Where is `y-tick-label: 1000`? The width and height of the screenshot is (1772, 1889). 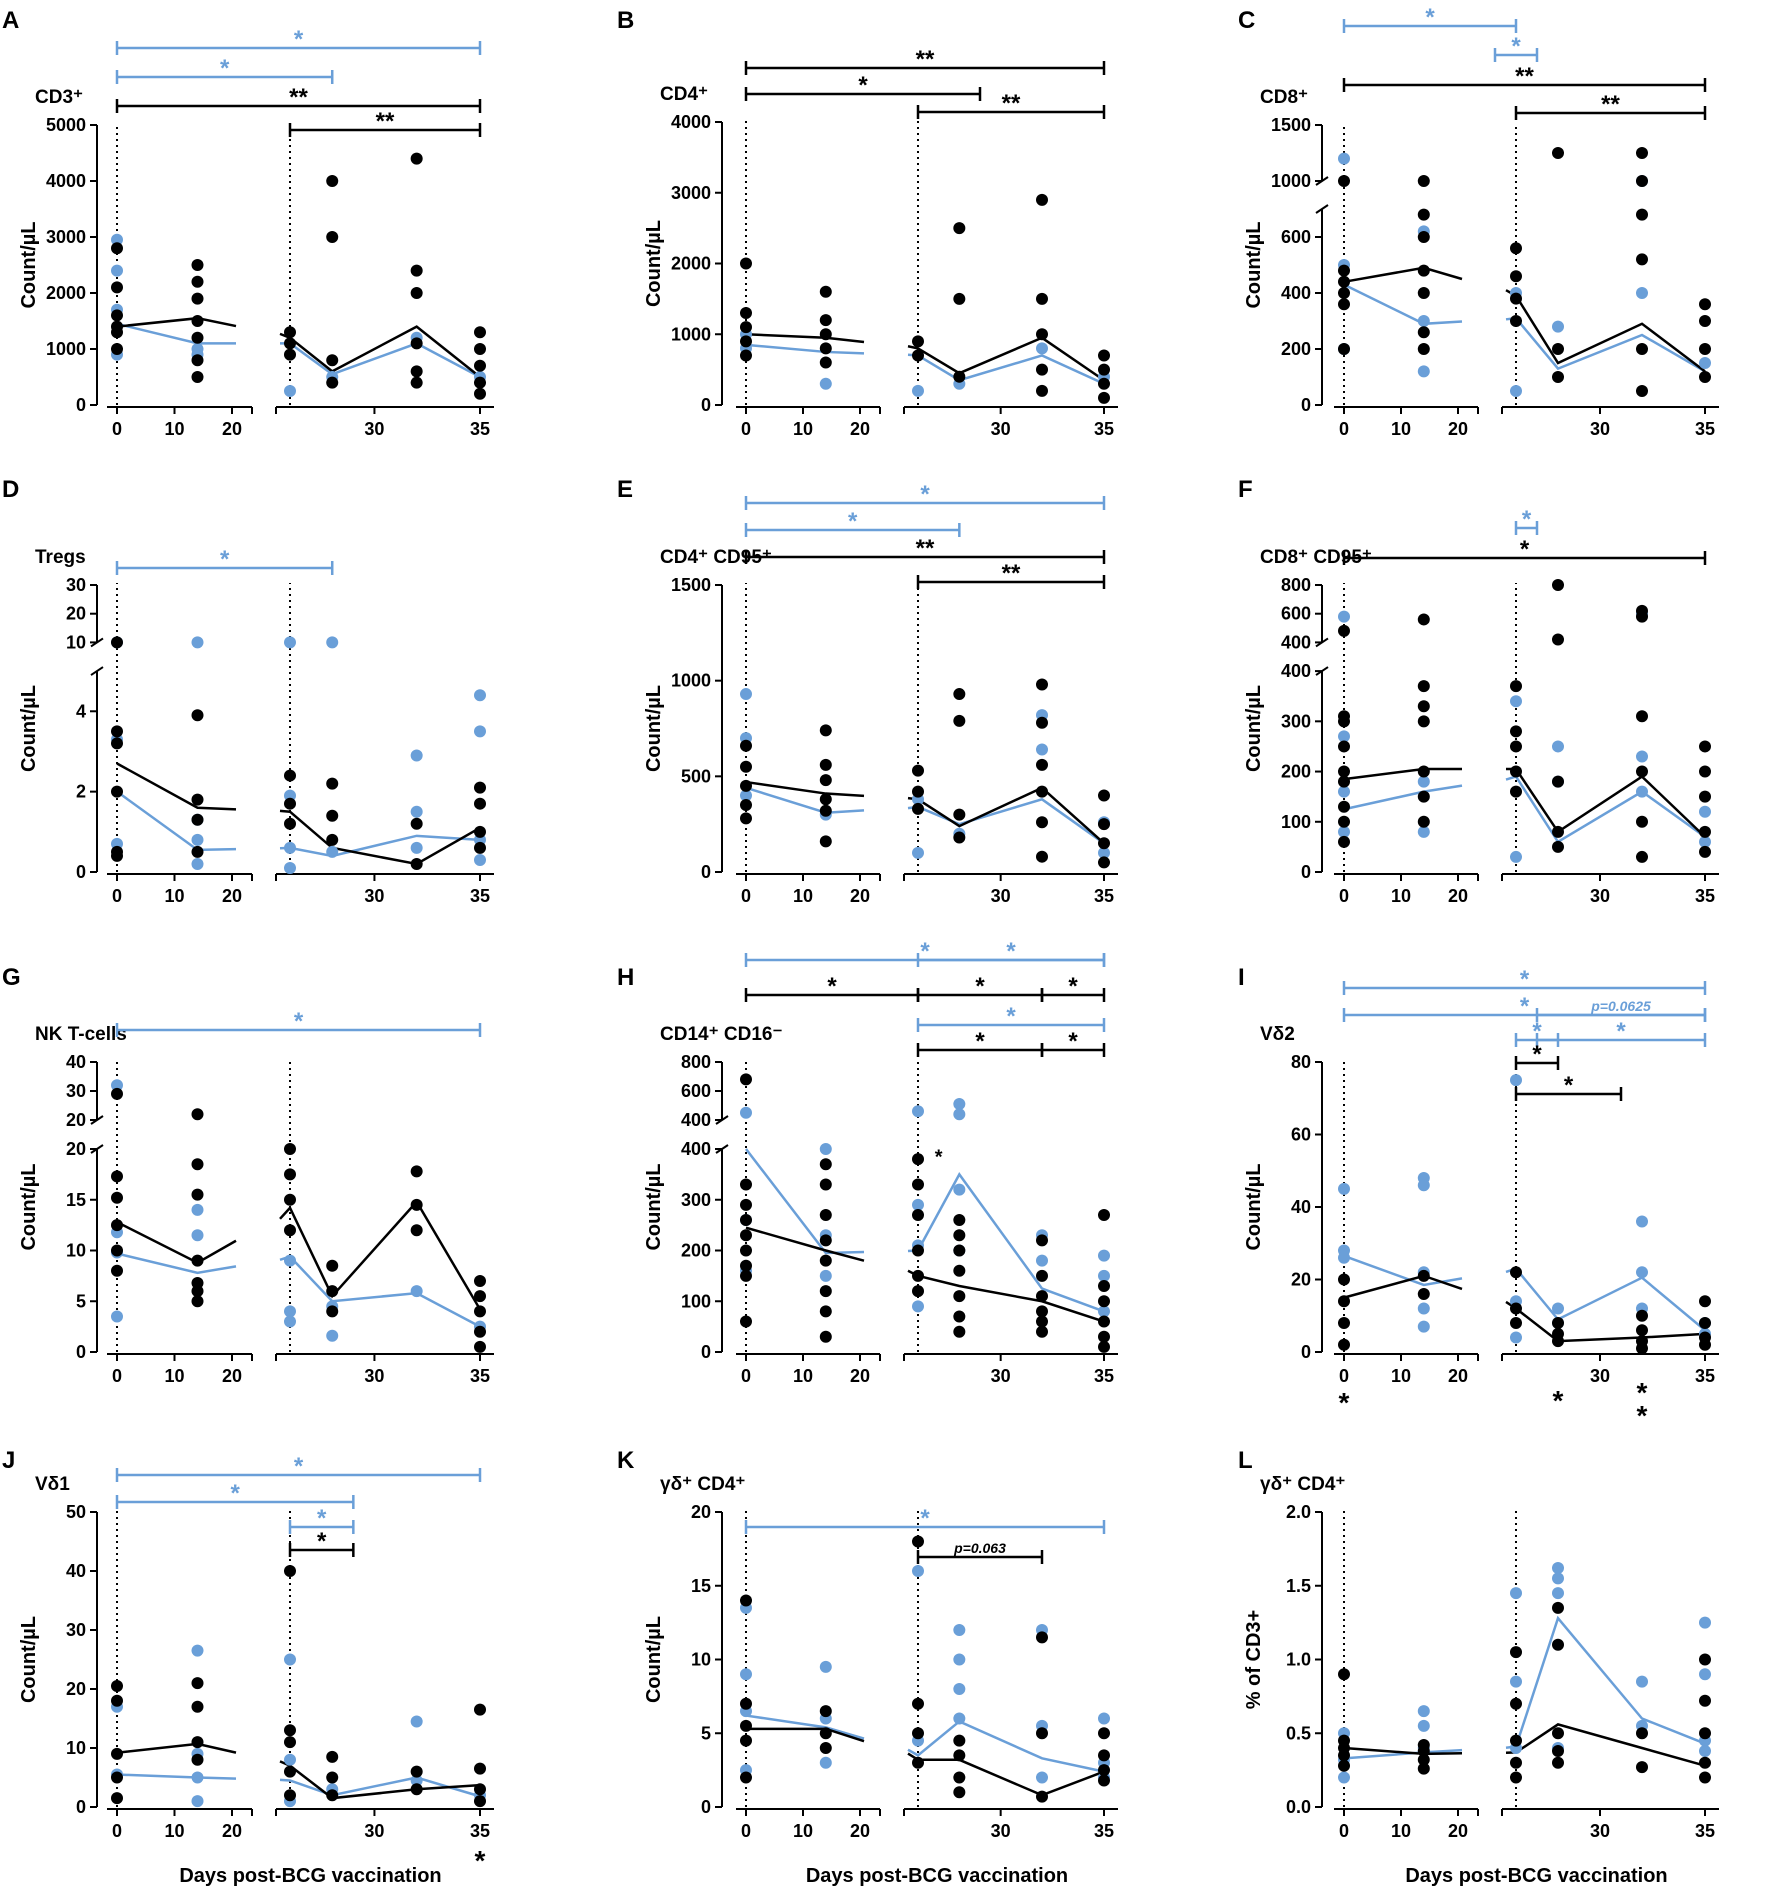
y-tick-label: 1000 is located at coordinates (66, 349).